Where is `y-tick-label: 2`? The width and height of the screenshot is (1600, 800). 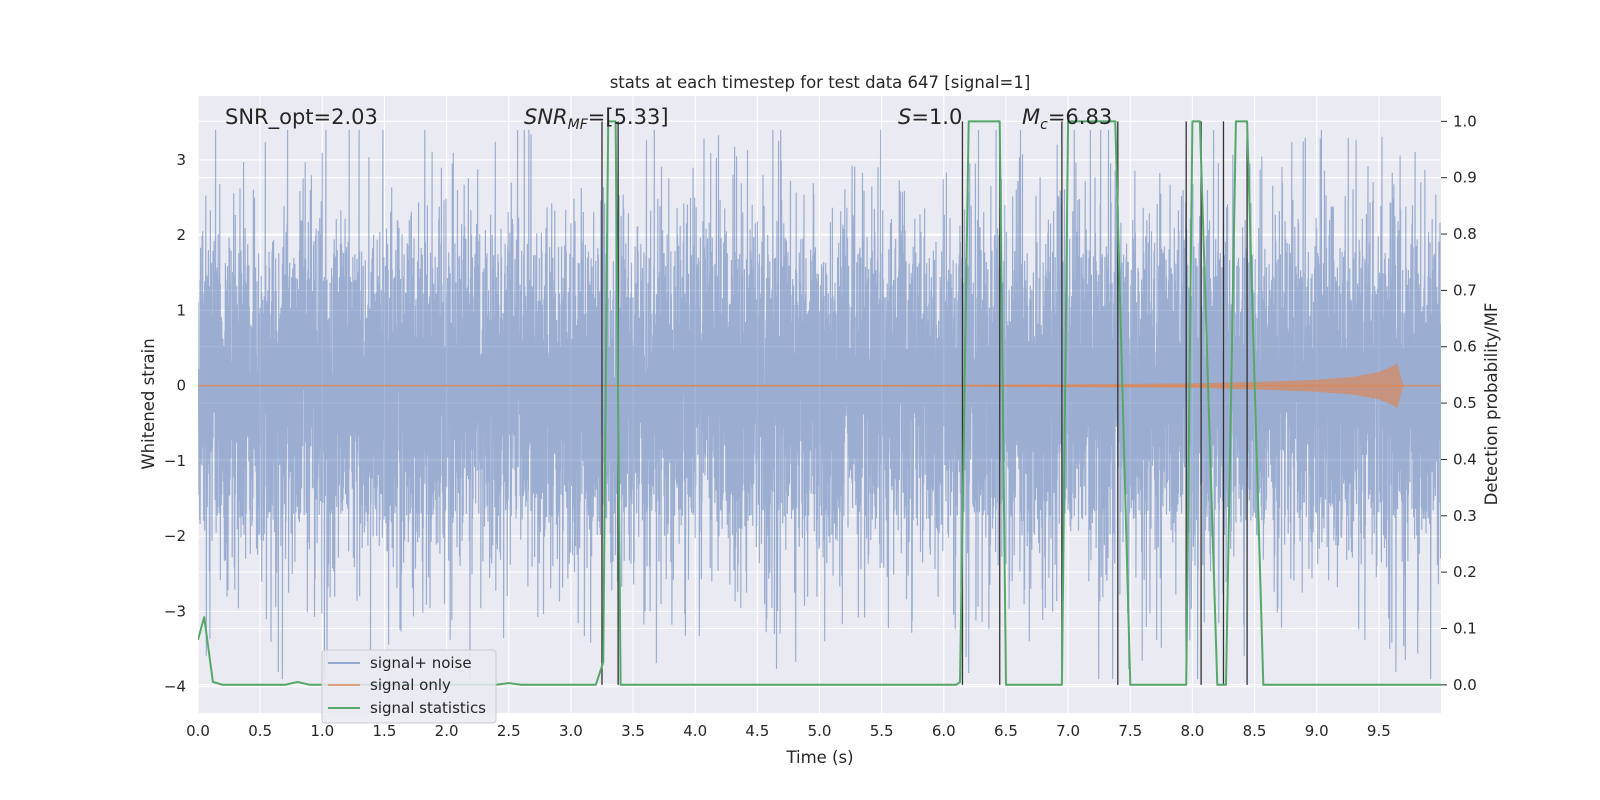 y-tick-label: 2 is located at coordinates (181, 235).